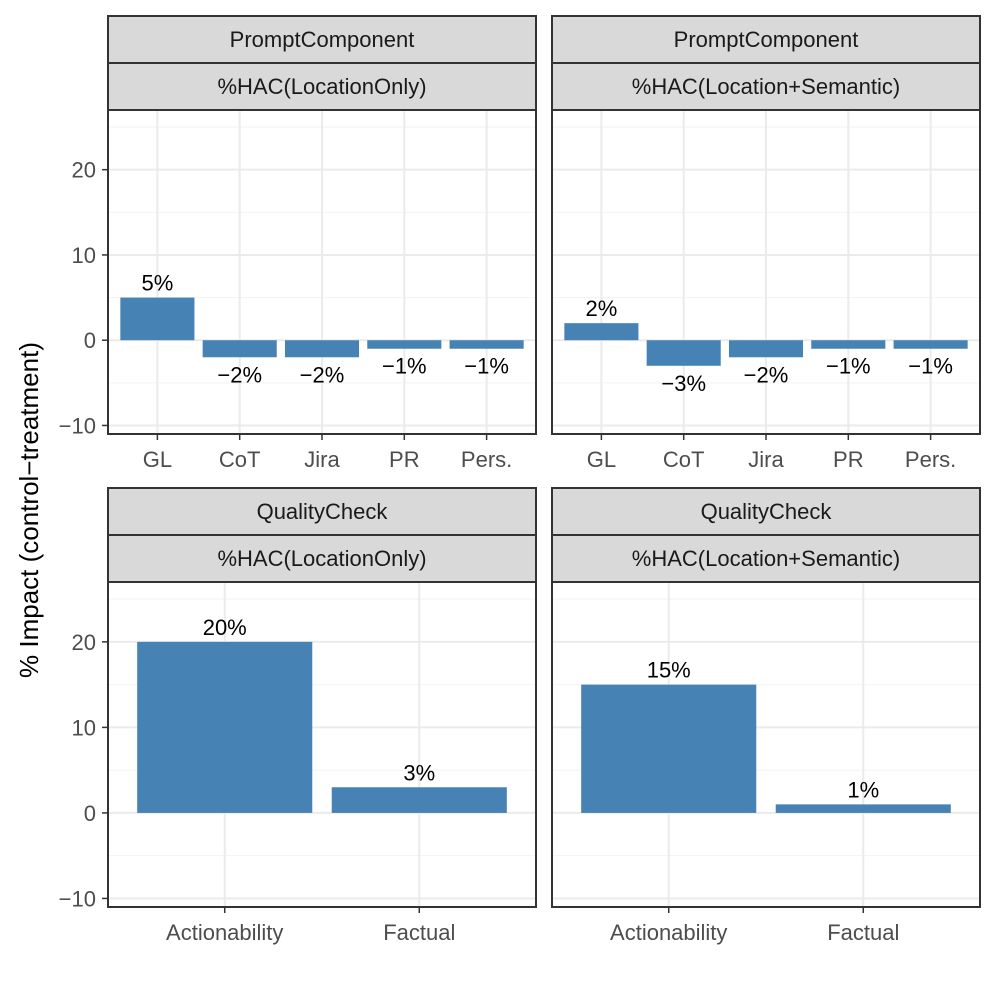  What do you see at coordinates (419, 772) in the screenshot?
I see `data-label: 3%` at bounding box center [419, 772].